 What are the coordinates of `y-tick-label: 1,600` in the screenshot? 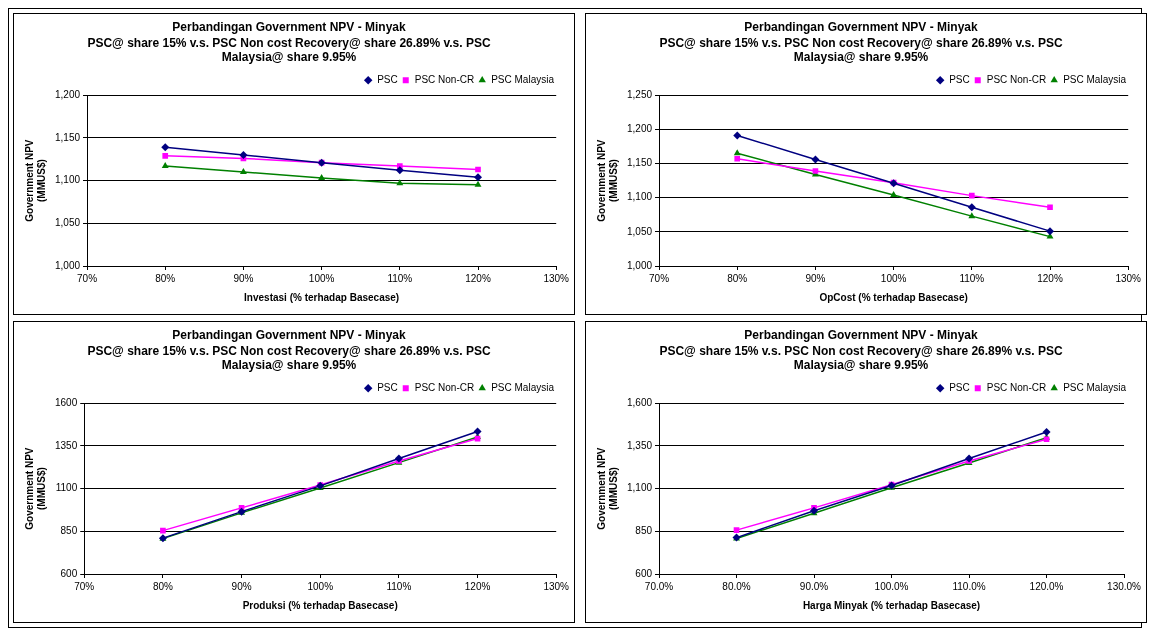 It's located at (639, 402).